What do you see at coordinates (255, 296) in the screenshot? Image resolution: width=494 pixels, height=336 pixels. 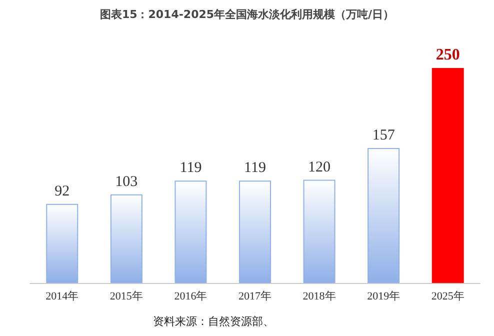 I see `x-tick-label: 2017年` at bounding box center [255, 296].